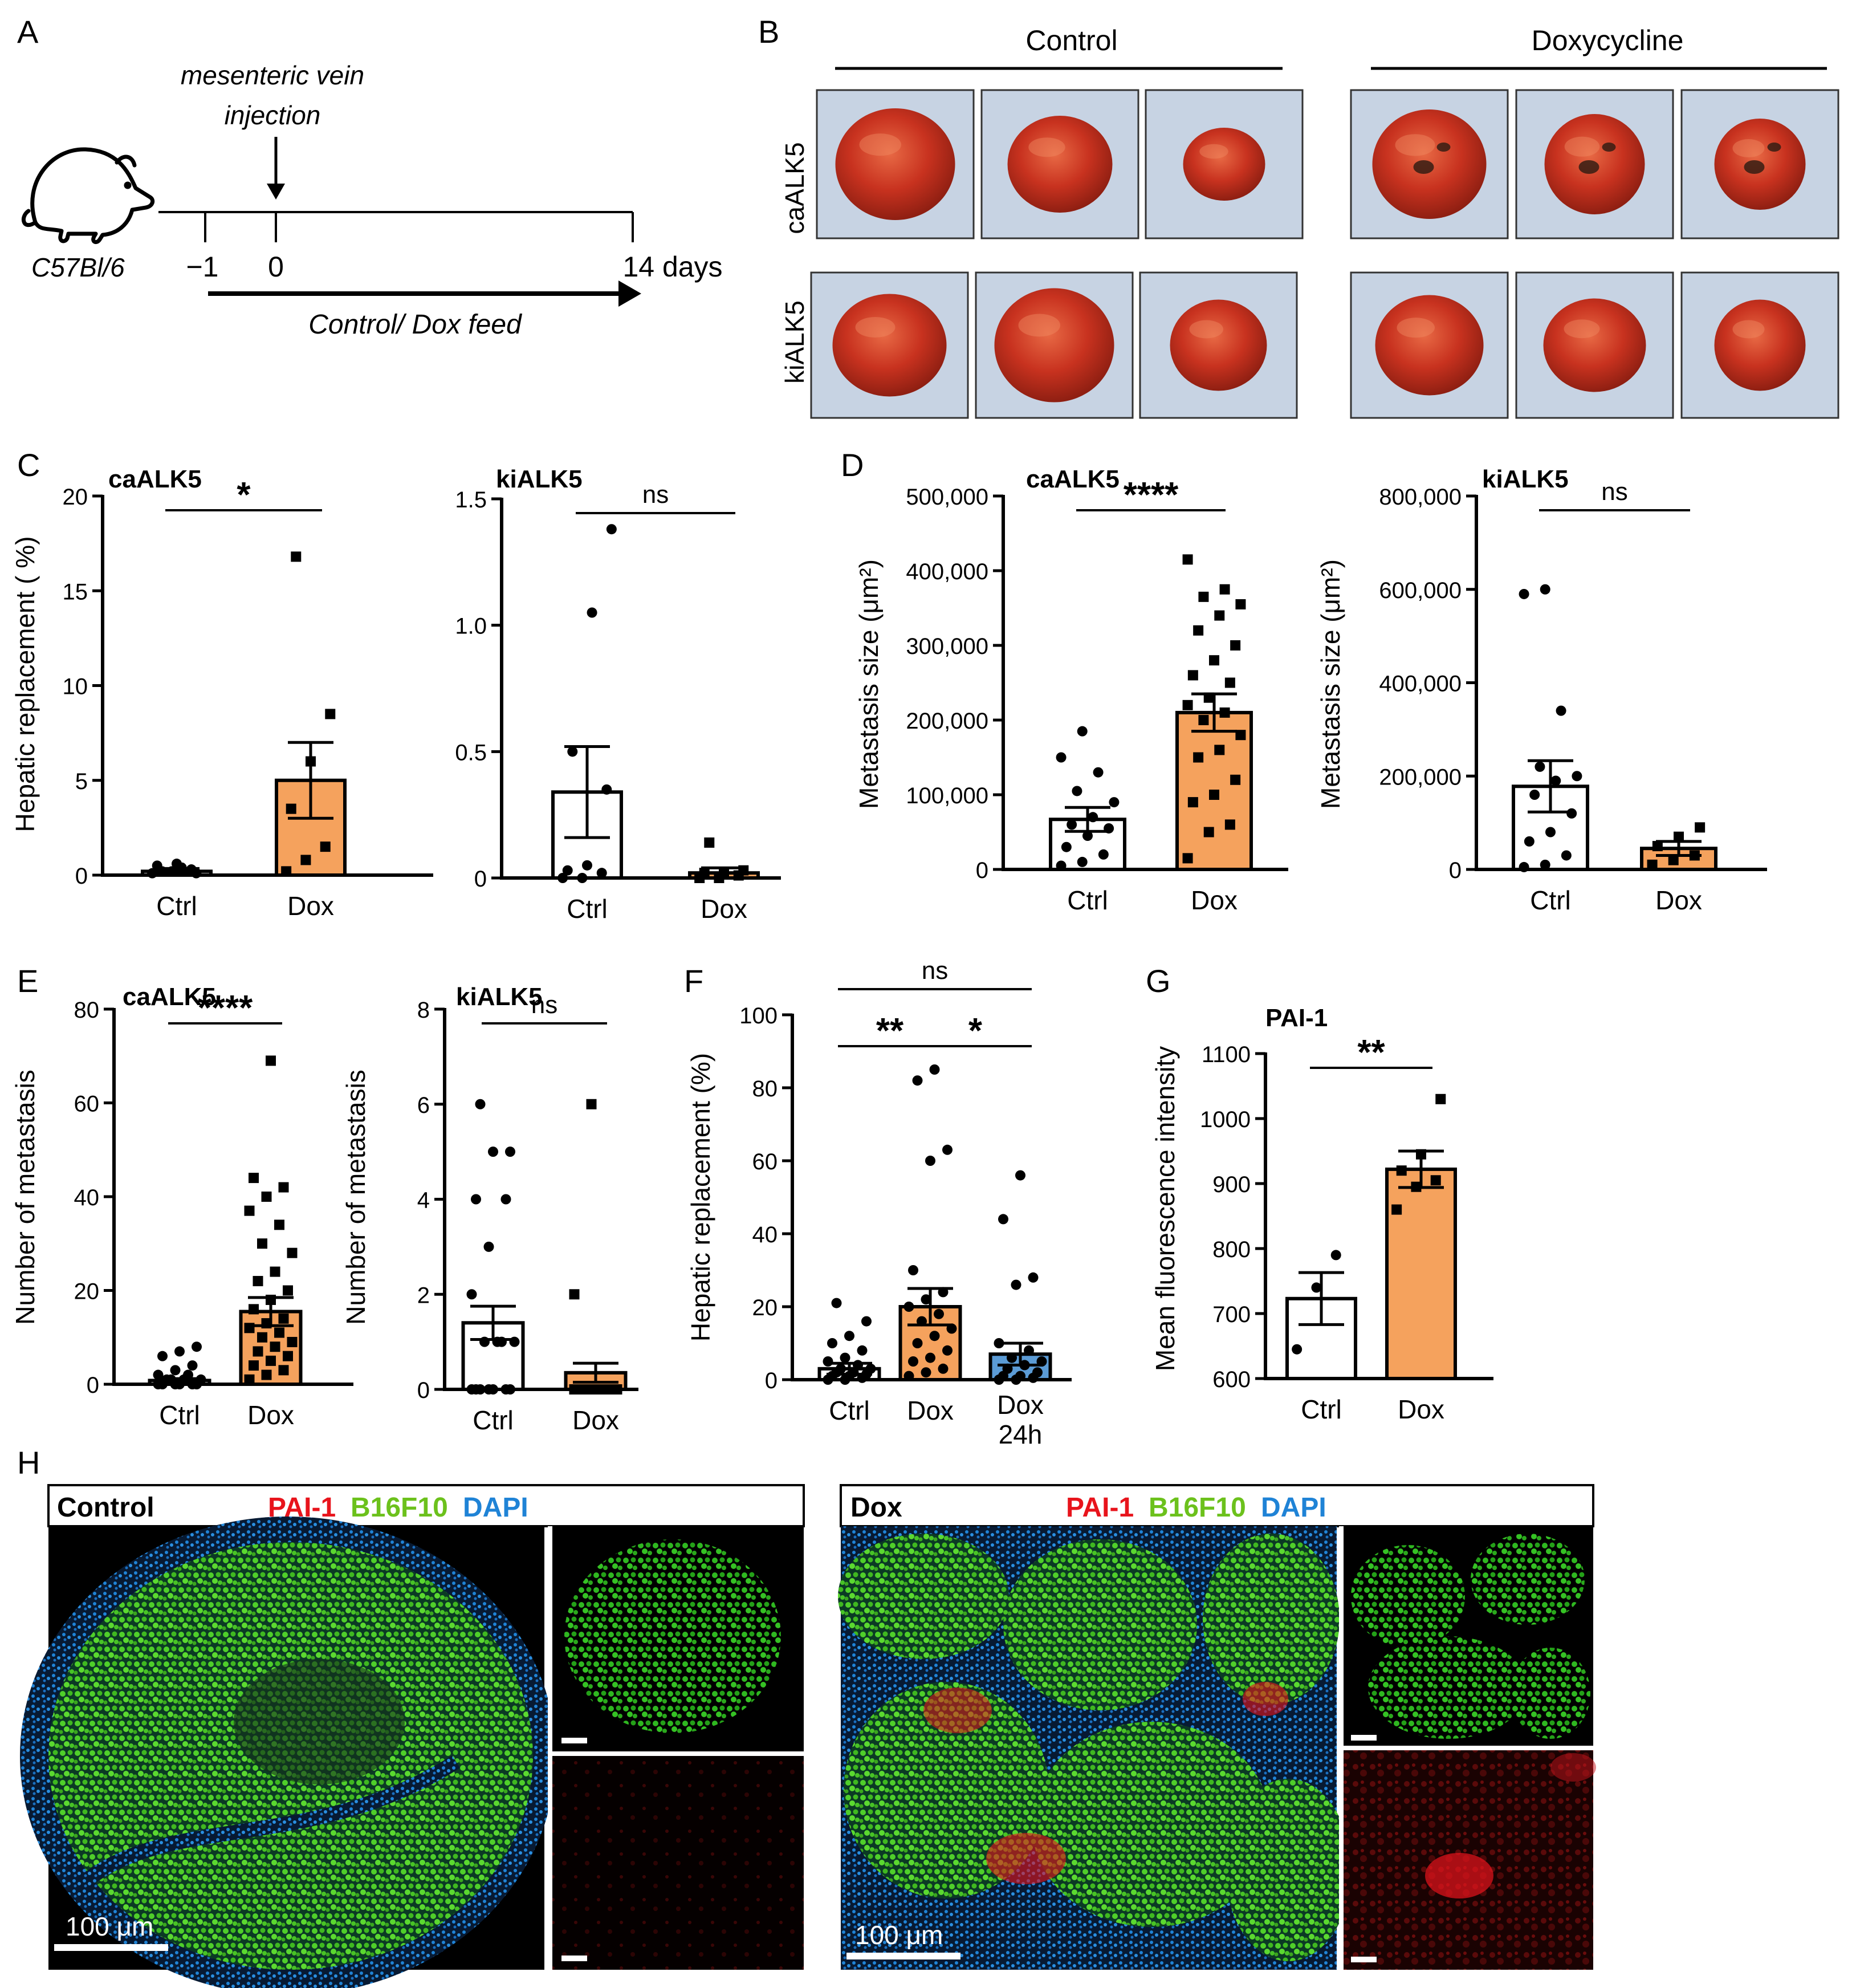 Image resolution: width=1856 pixels, height=1988 pixels. I want to click on y-tick-label: 200,000, so click(947, 721).